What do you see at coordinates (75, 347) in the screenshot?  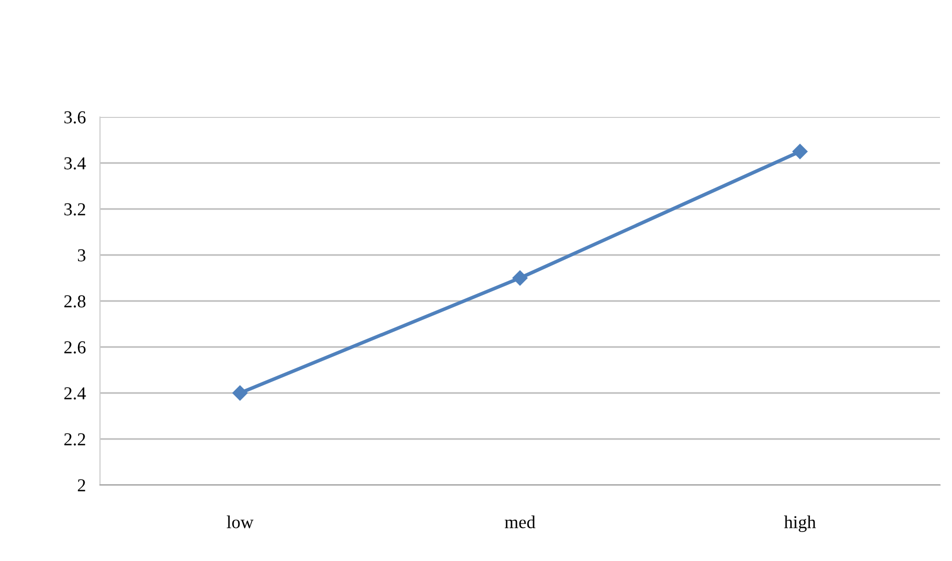 I see `y-tick-label: 2.6` at bounding box center [75, 347].